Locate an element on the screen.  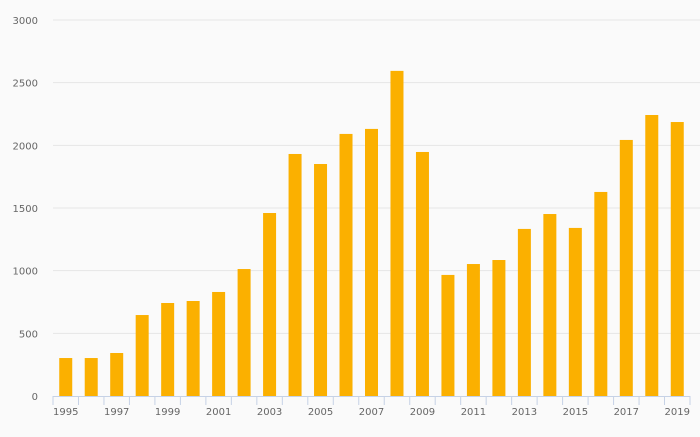
bar-1996 is located at coordinates (91, 377).